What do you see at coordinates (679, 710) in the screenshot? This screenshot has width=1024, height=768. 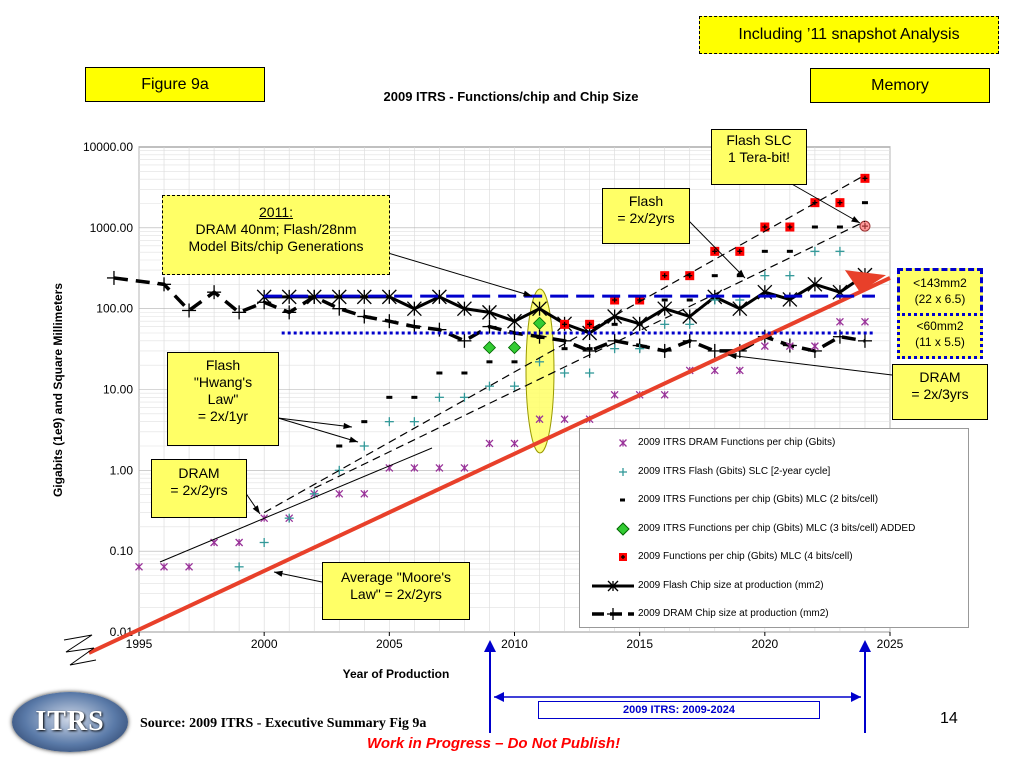 I see `range-label-text: 2009 ITRS: 2009-2024` at bounding box center [679, 710].